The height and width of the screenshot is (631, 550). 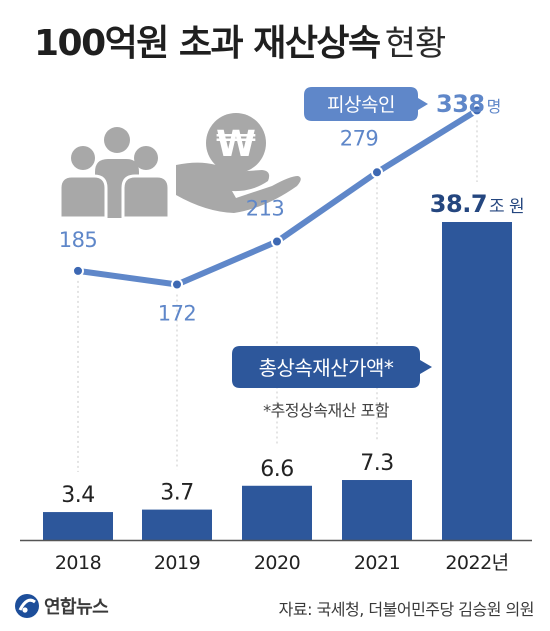 I want to click on title-sub: 현황, so click(x=415, y=44).